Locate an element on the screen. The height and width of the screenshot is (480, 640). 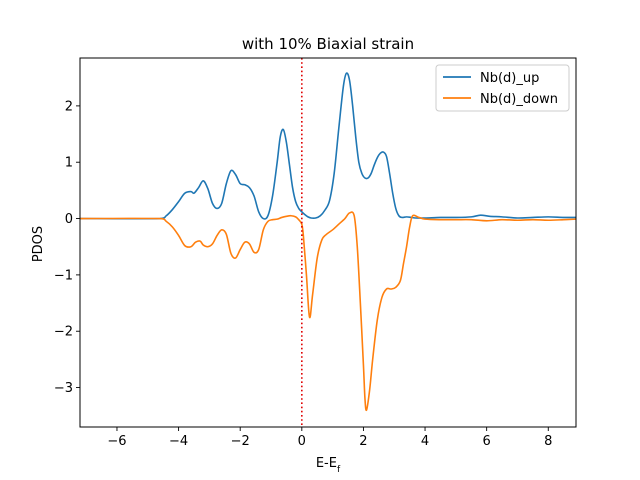
y-tick-label: −3 is located at coordinates (63, 388).